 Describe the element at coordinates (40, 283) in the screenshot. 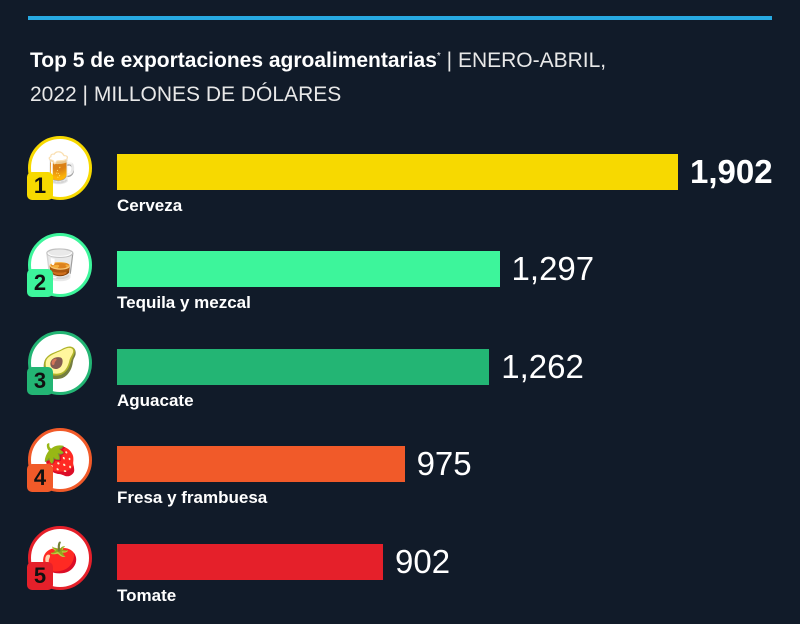

I see `rank-badge: 2` at that location.